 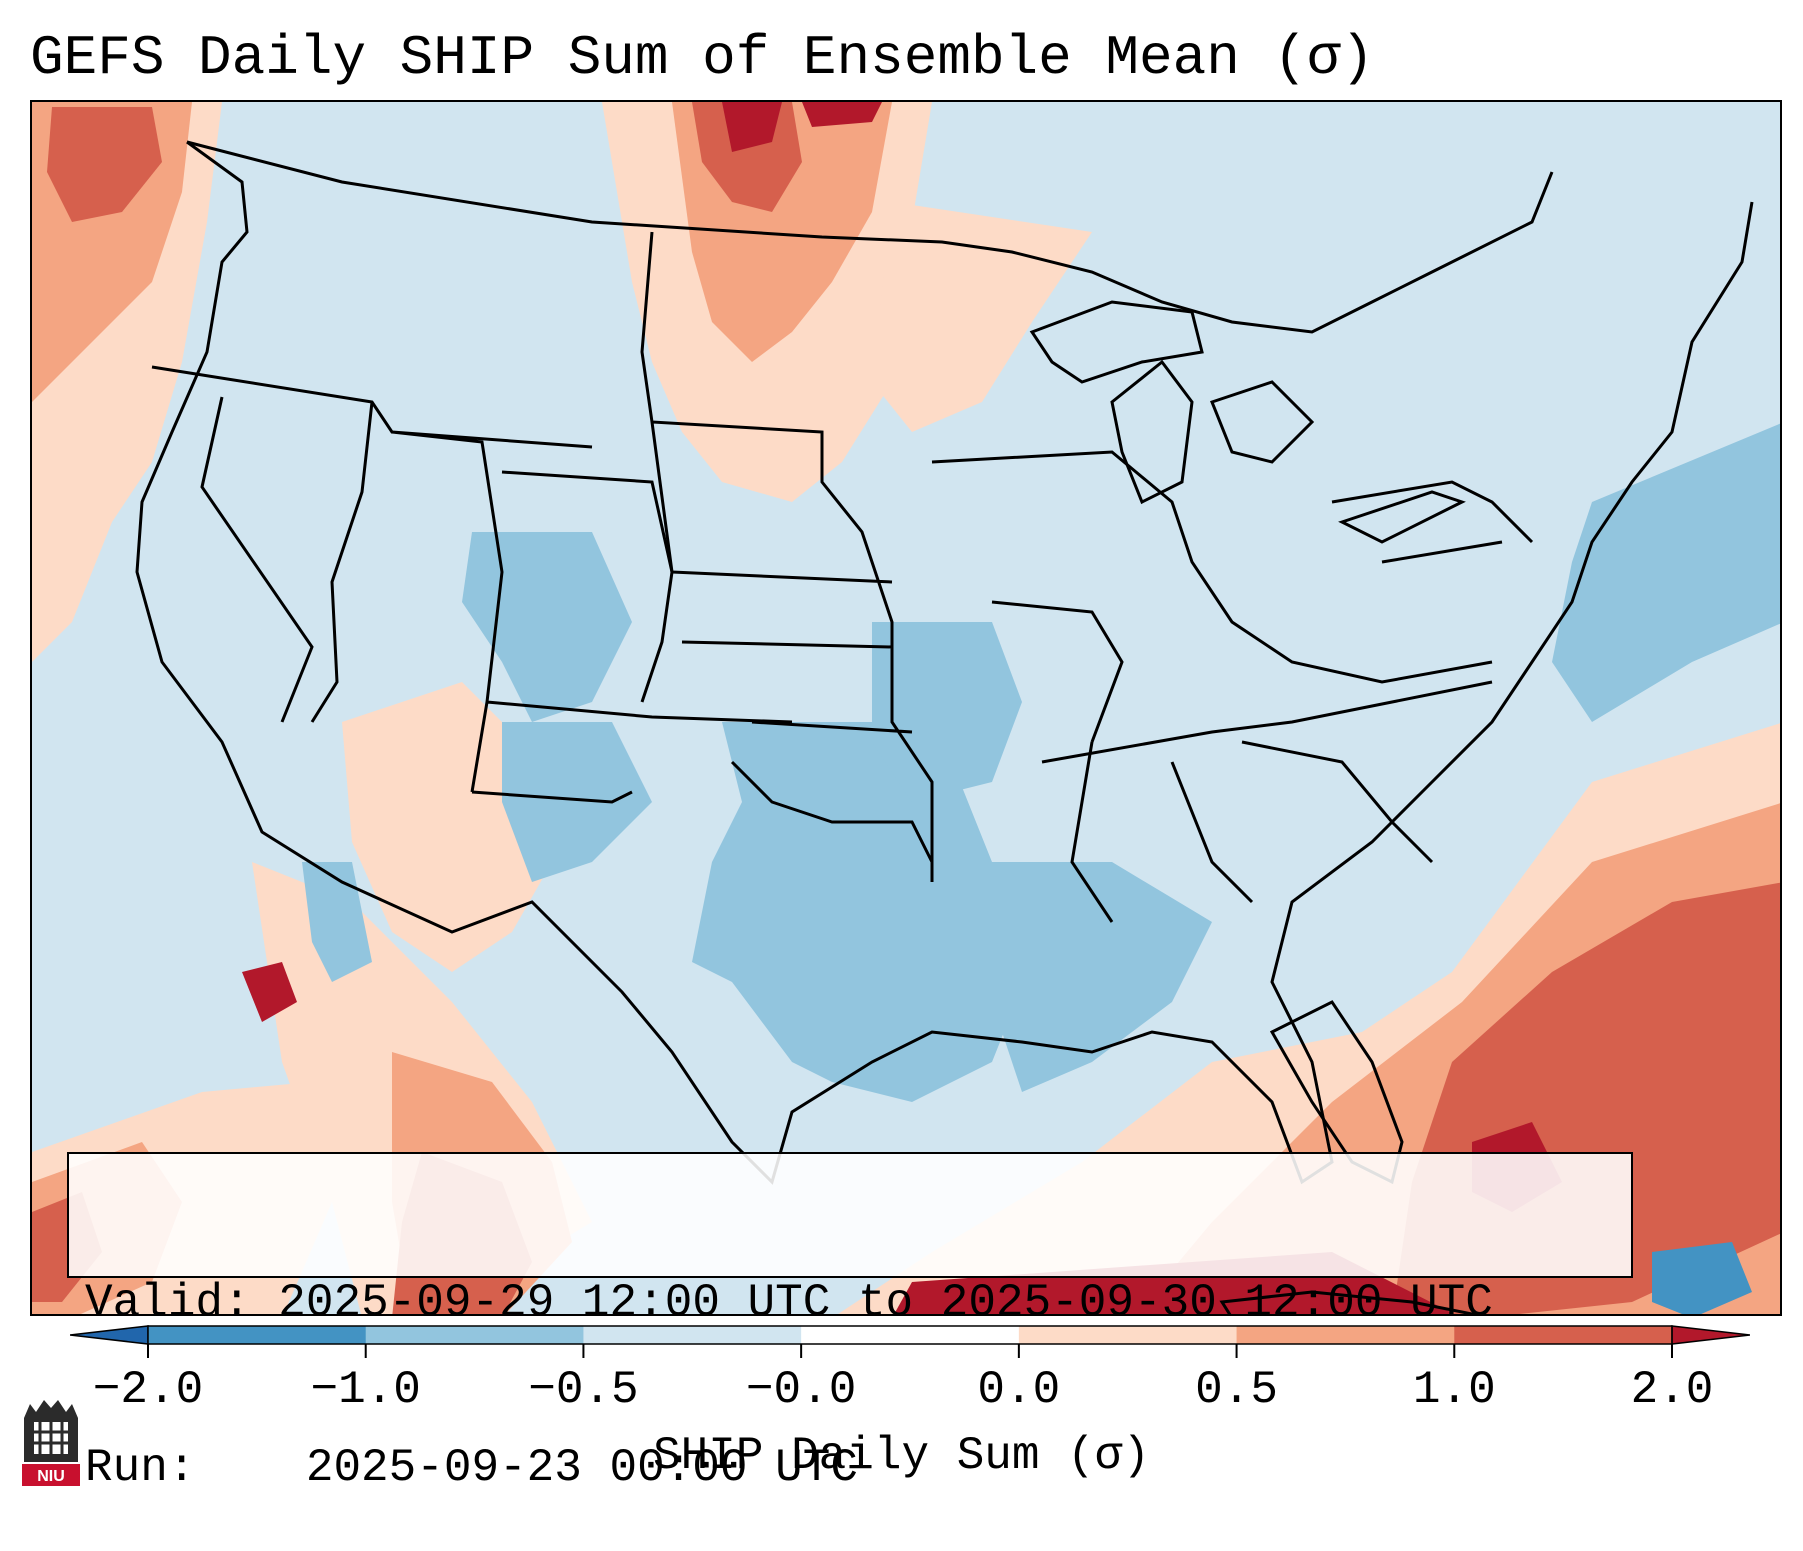 What do you see at coordinates (1710, 1335) in the screenshot?
I see `colorbar-extend-high` at bounding box center [1710, 1335].